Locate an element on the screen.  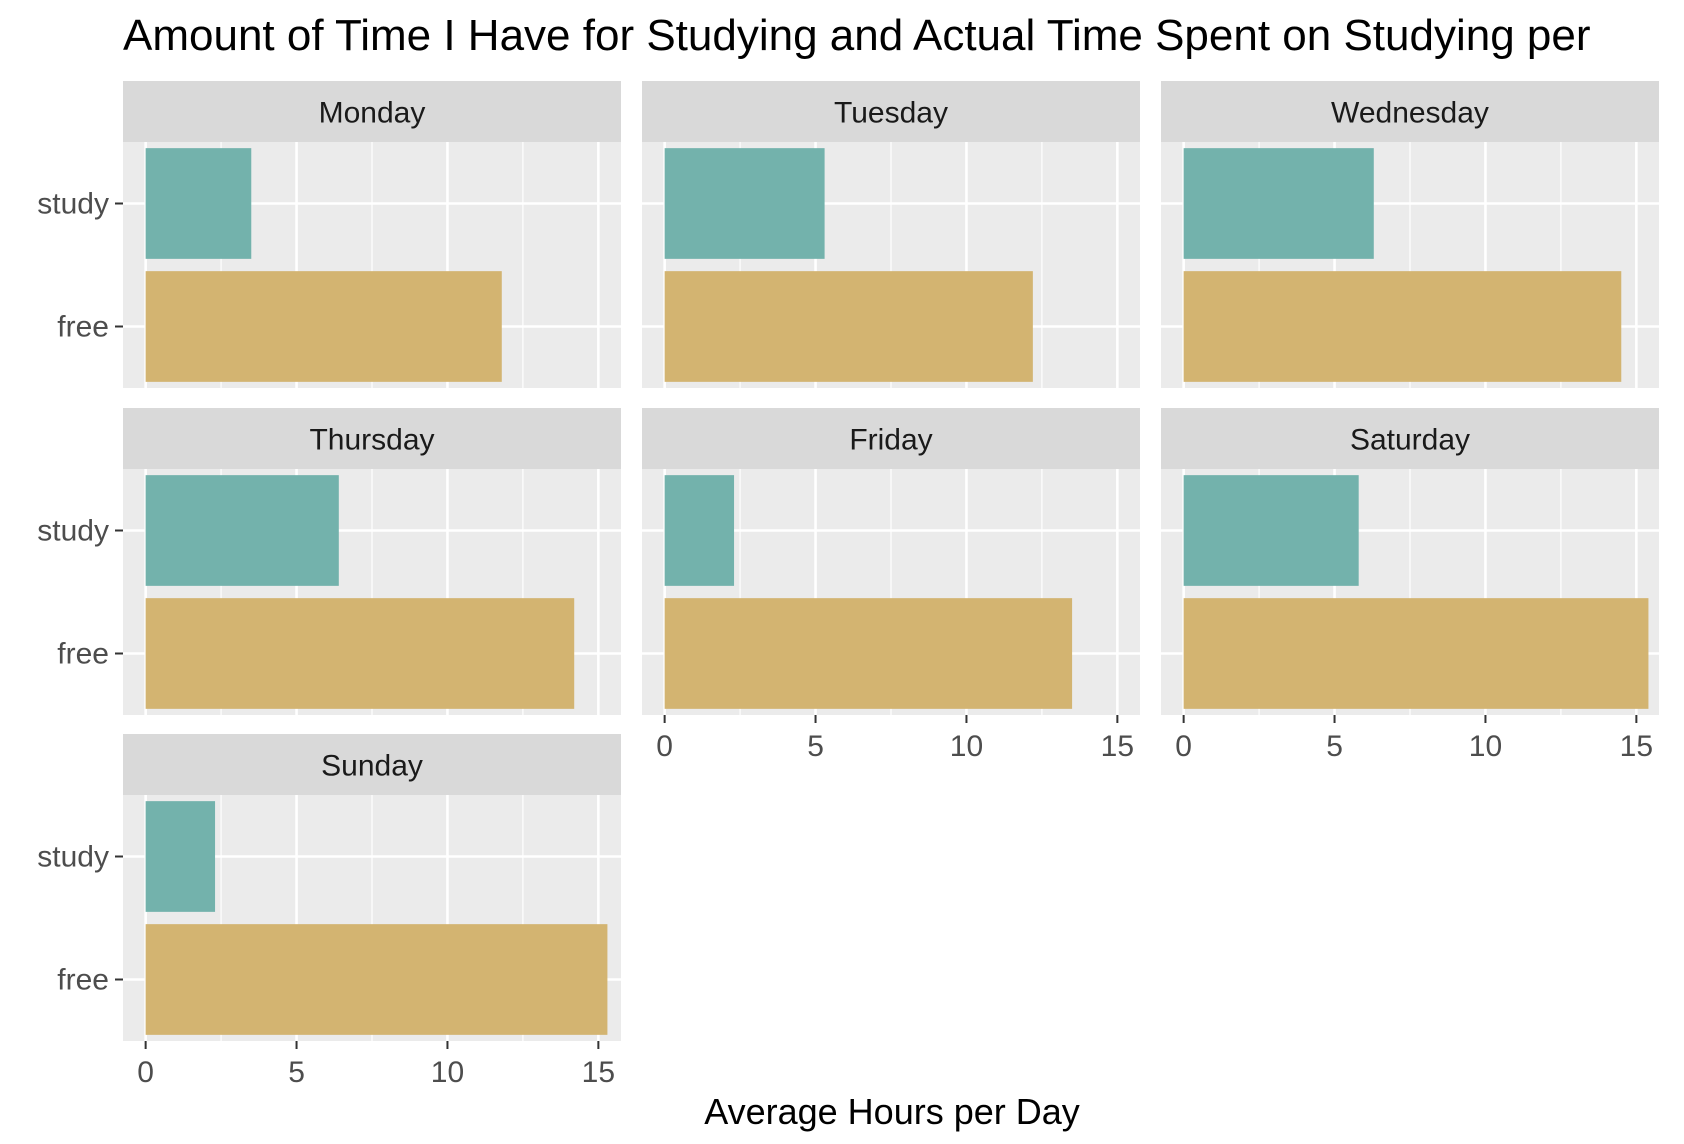
facet-monday: Monday study free is located at coordinates (329, 234).